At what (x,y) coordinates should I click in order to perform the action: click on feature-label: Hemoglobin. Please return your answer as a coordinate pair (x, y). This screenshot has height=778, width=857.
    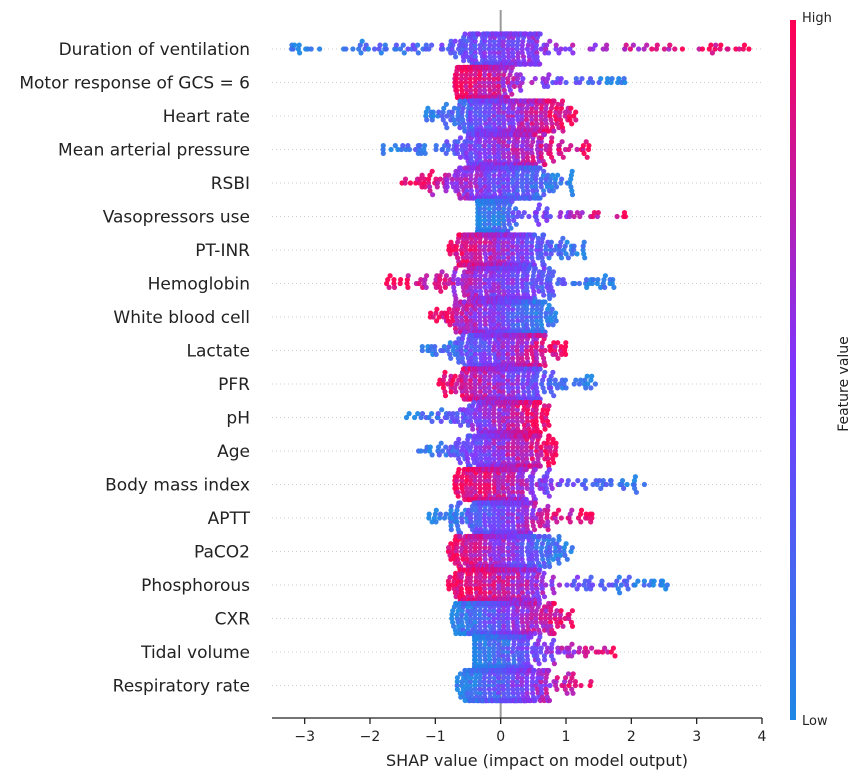
    Looking at the image, I should click on (199, 285).